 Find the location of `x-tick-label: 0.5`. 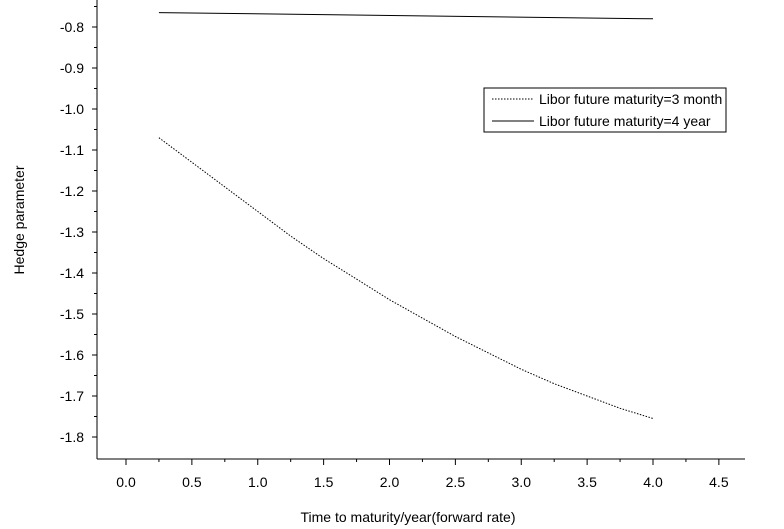

x-tick-label: 0.5 is located at coordinates (192, 482).